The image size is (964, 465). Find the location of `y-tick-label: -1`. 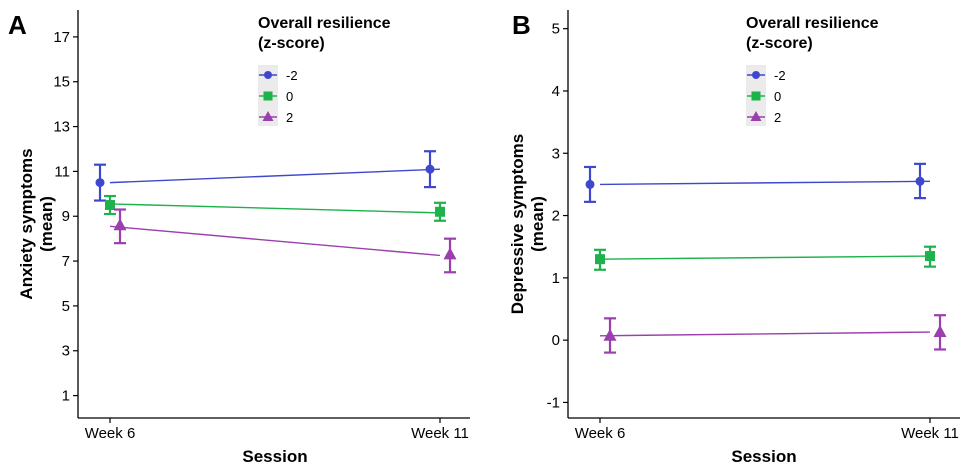

y-tick-label: -1 is located at coordinates (553, 402).